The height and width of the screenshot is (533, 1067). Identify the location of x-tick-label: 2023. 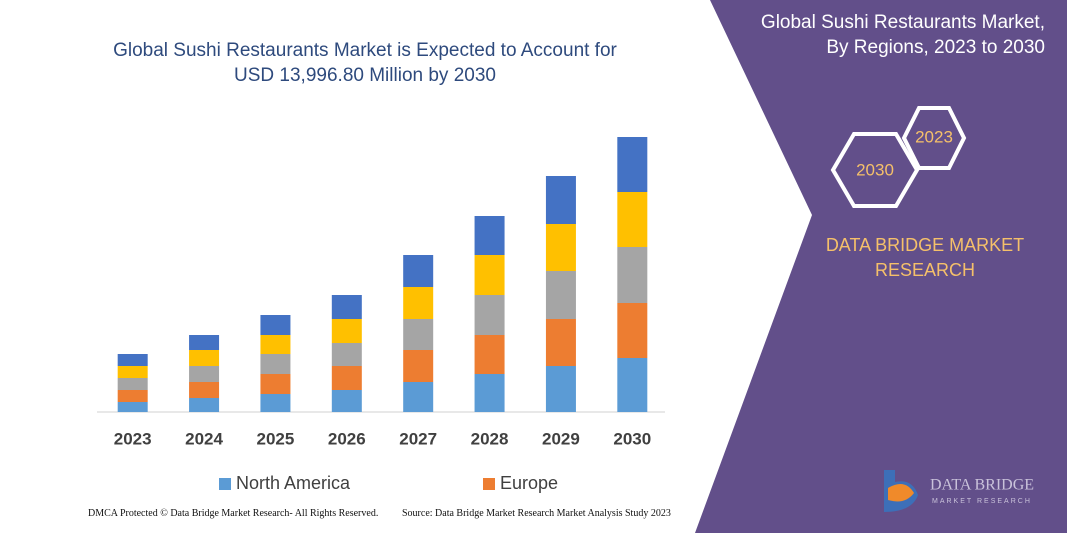
(133, 438).